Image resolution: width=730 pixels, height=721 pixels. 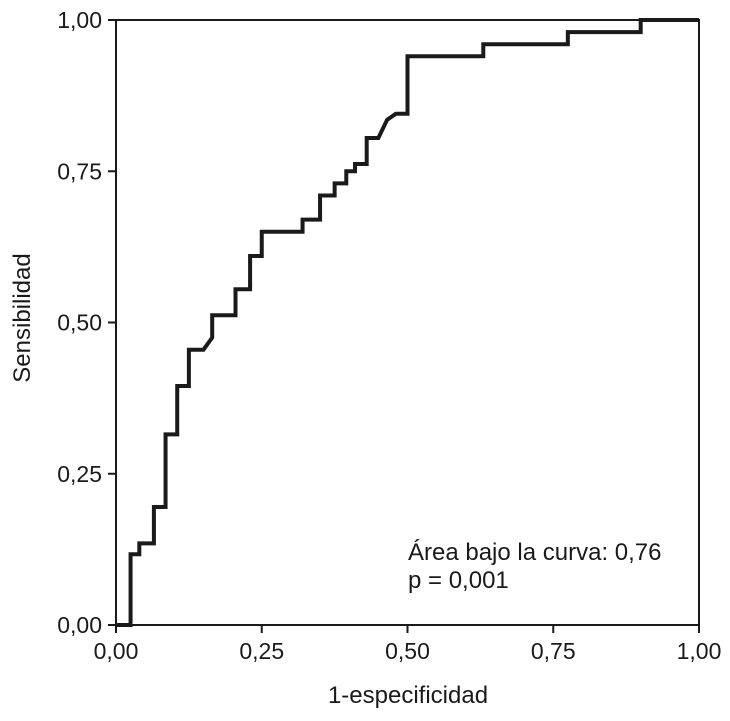 I want to click on p-value-annotation: p = 0,001, so click(x=458, y=580).